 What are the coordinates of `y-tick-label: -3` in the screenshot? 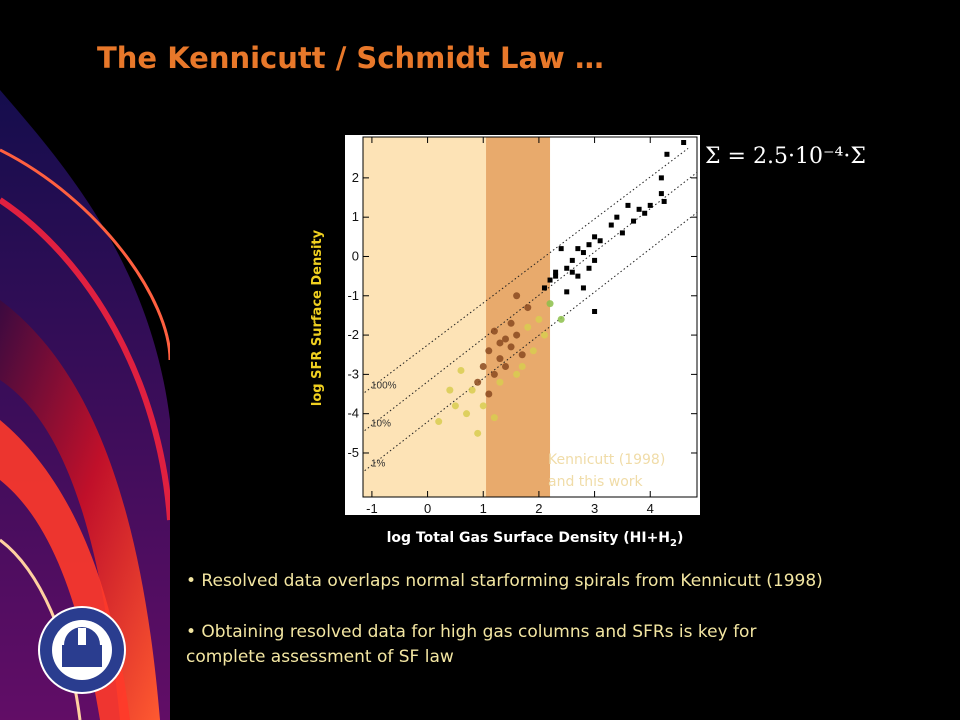 It's located at (353, 373).